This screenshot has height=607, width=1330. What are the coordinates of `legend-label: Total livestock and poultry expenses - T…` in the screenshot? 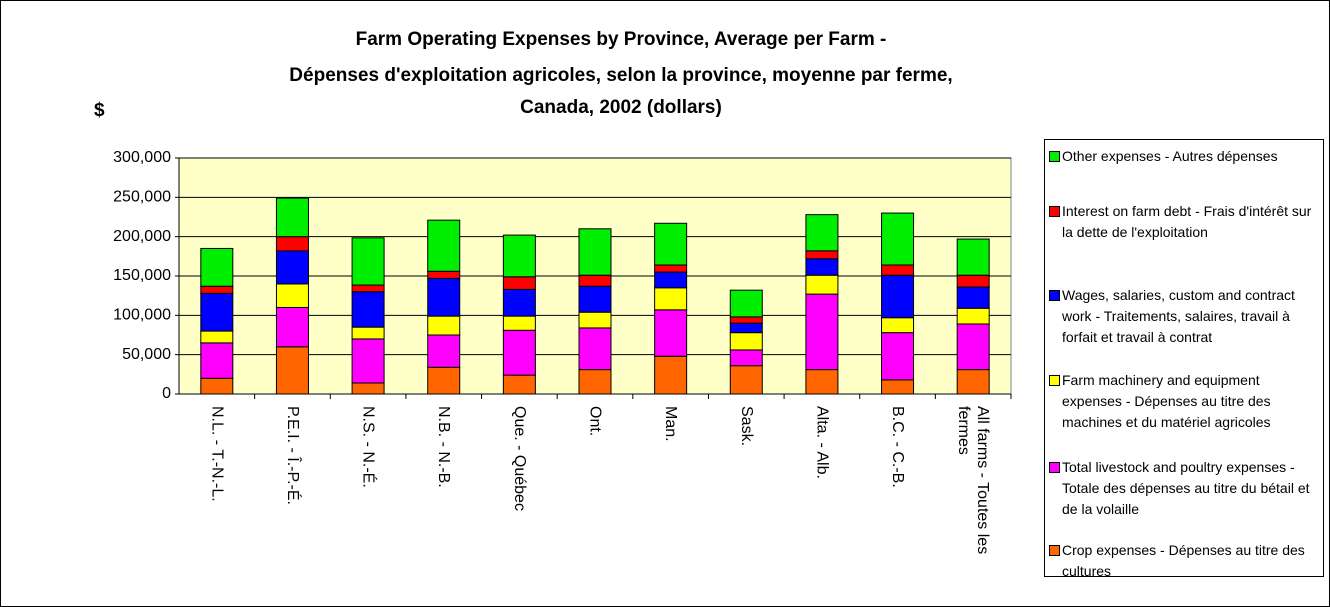 It's located at (1186, 488).